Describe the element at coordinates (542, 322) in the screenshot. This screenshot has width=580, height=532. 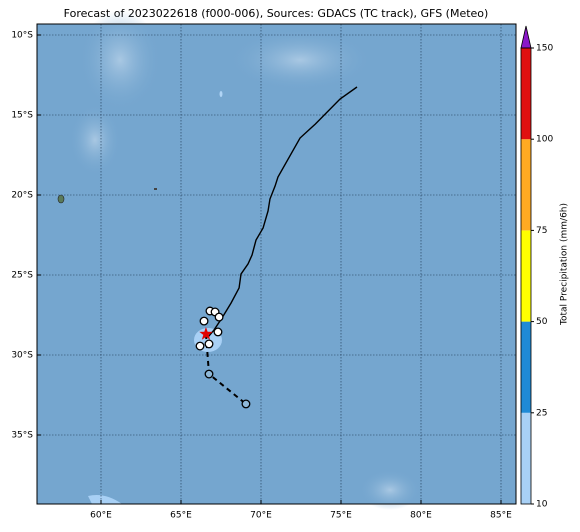
I see `colorbar-tick-label: 50` at that location.